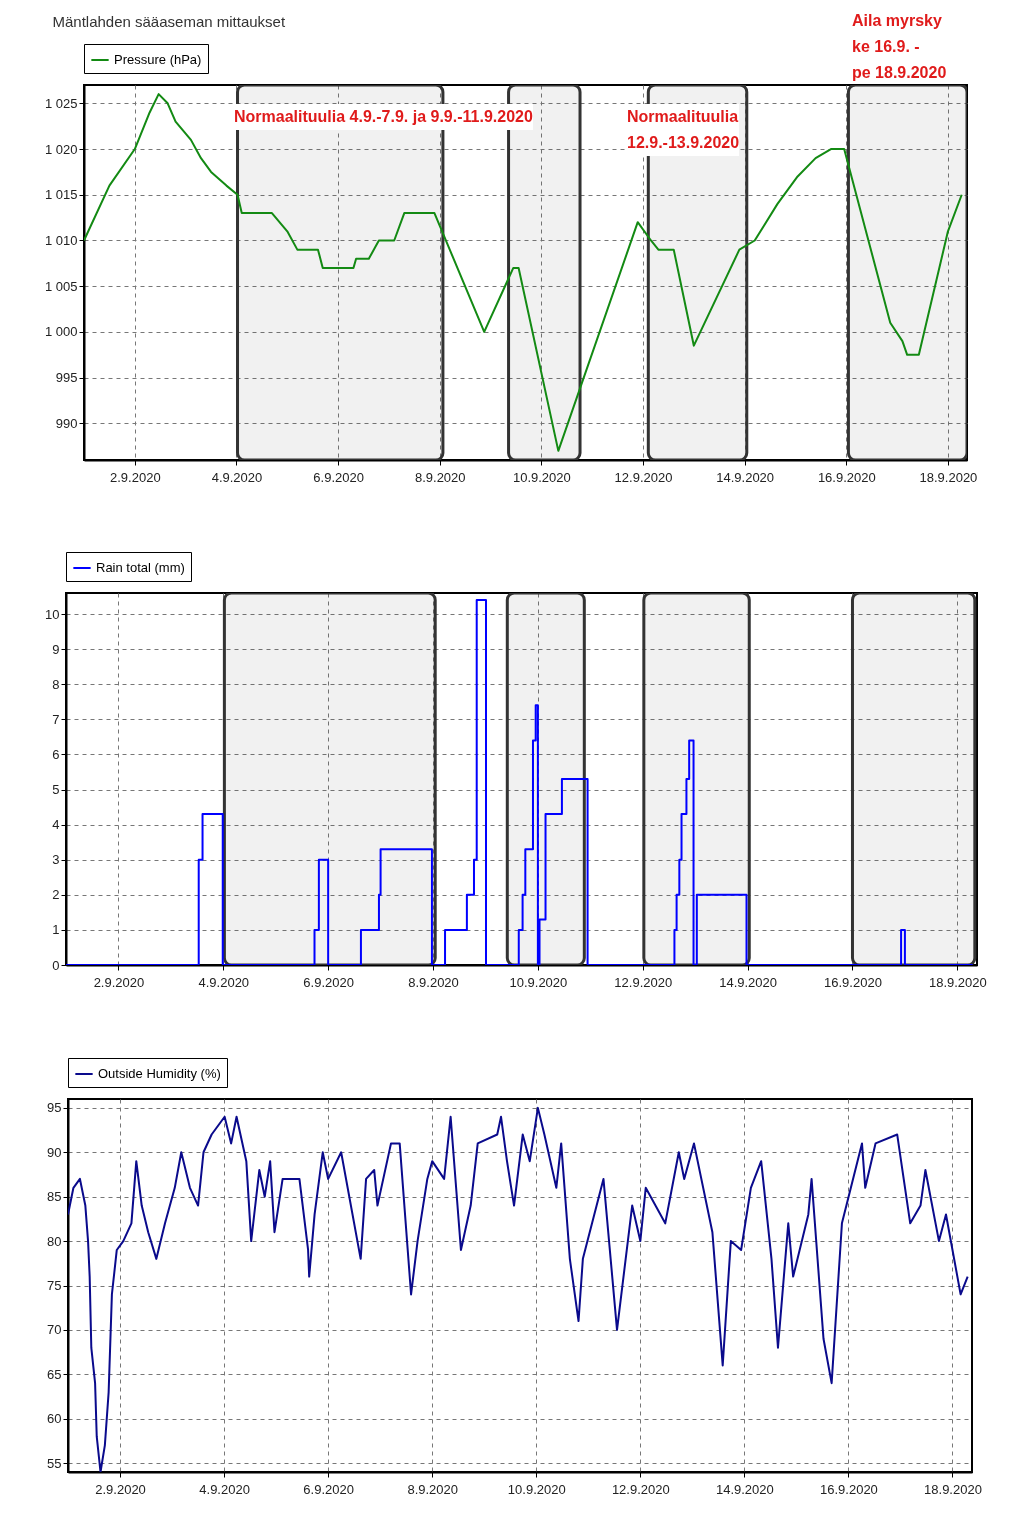 This screenshot has height=1536, width=1009. I want to click on y-tick-label: 1 015, so click(61, 195).